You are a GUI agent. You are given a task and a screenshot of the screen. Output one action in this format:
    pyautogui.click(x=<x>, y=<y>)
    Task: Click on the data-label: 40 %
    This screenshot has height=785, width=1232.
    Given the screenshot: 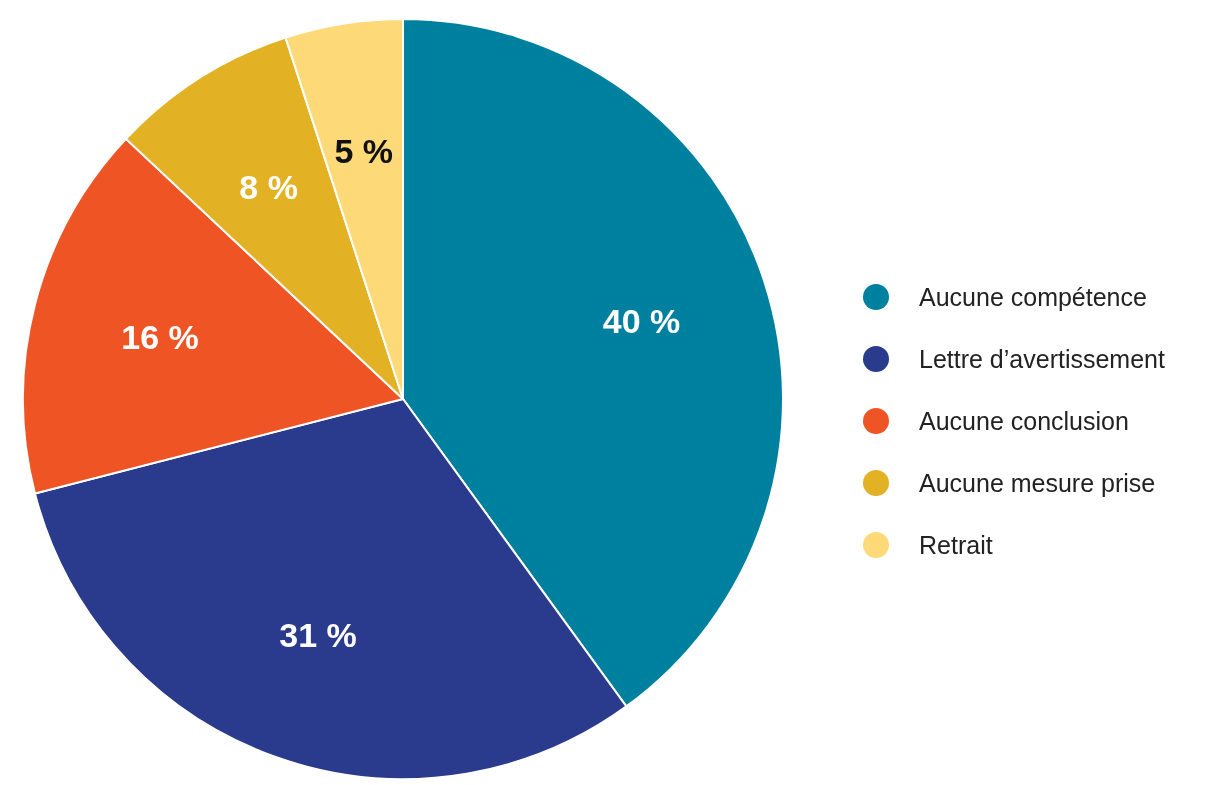 What is the action you would take?
    pyautogui.click(x=641, y=321)
    